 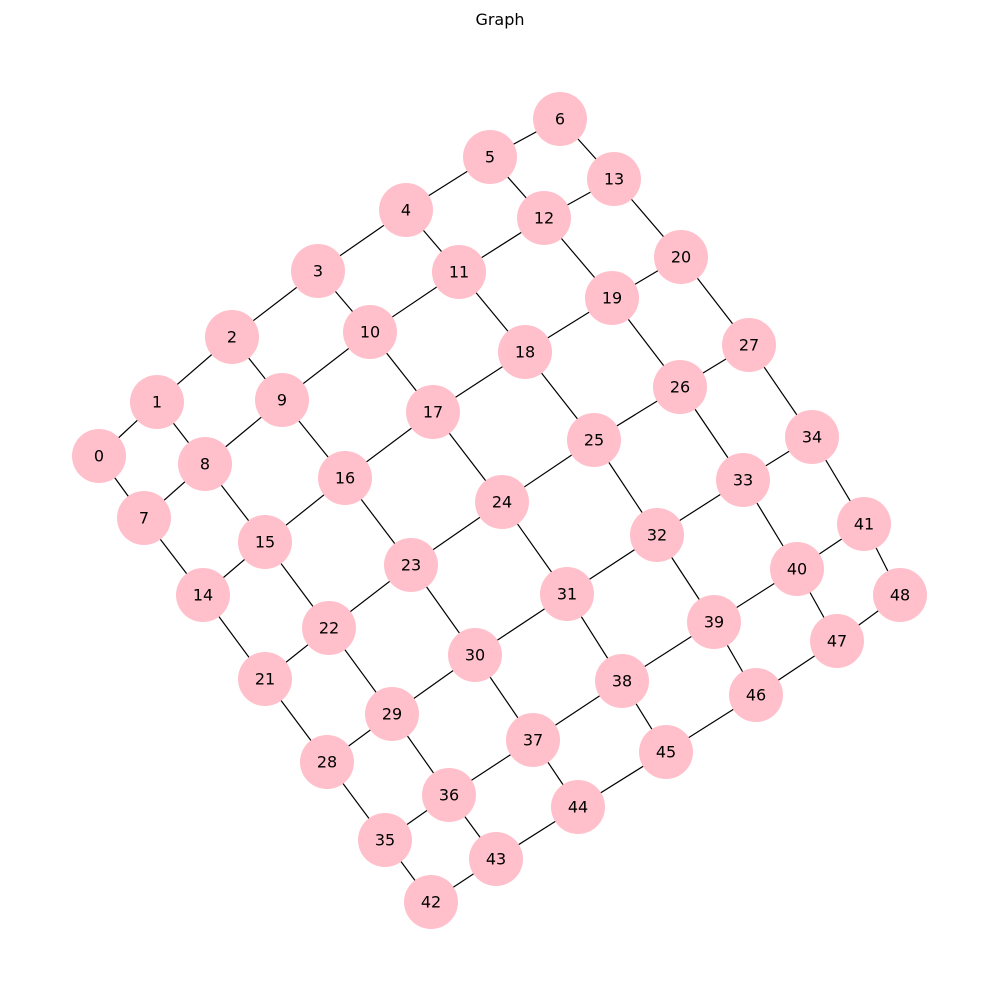 I want to click on node-10: 10, so click(x=370, y=332).